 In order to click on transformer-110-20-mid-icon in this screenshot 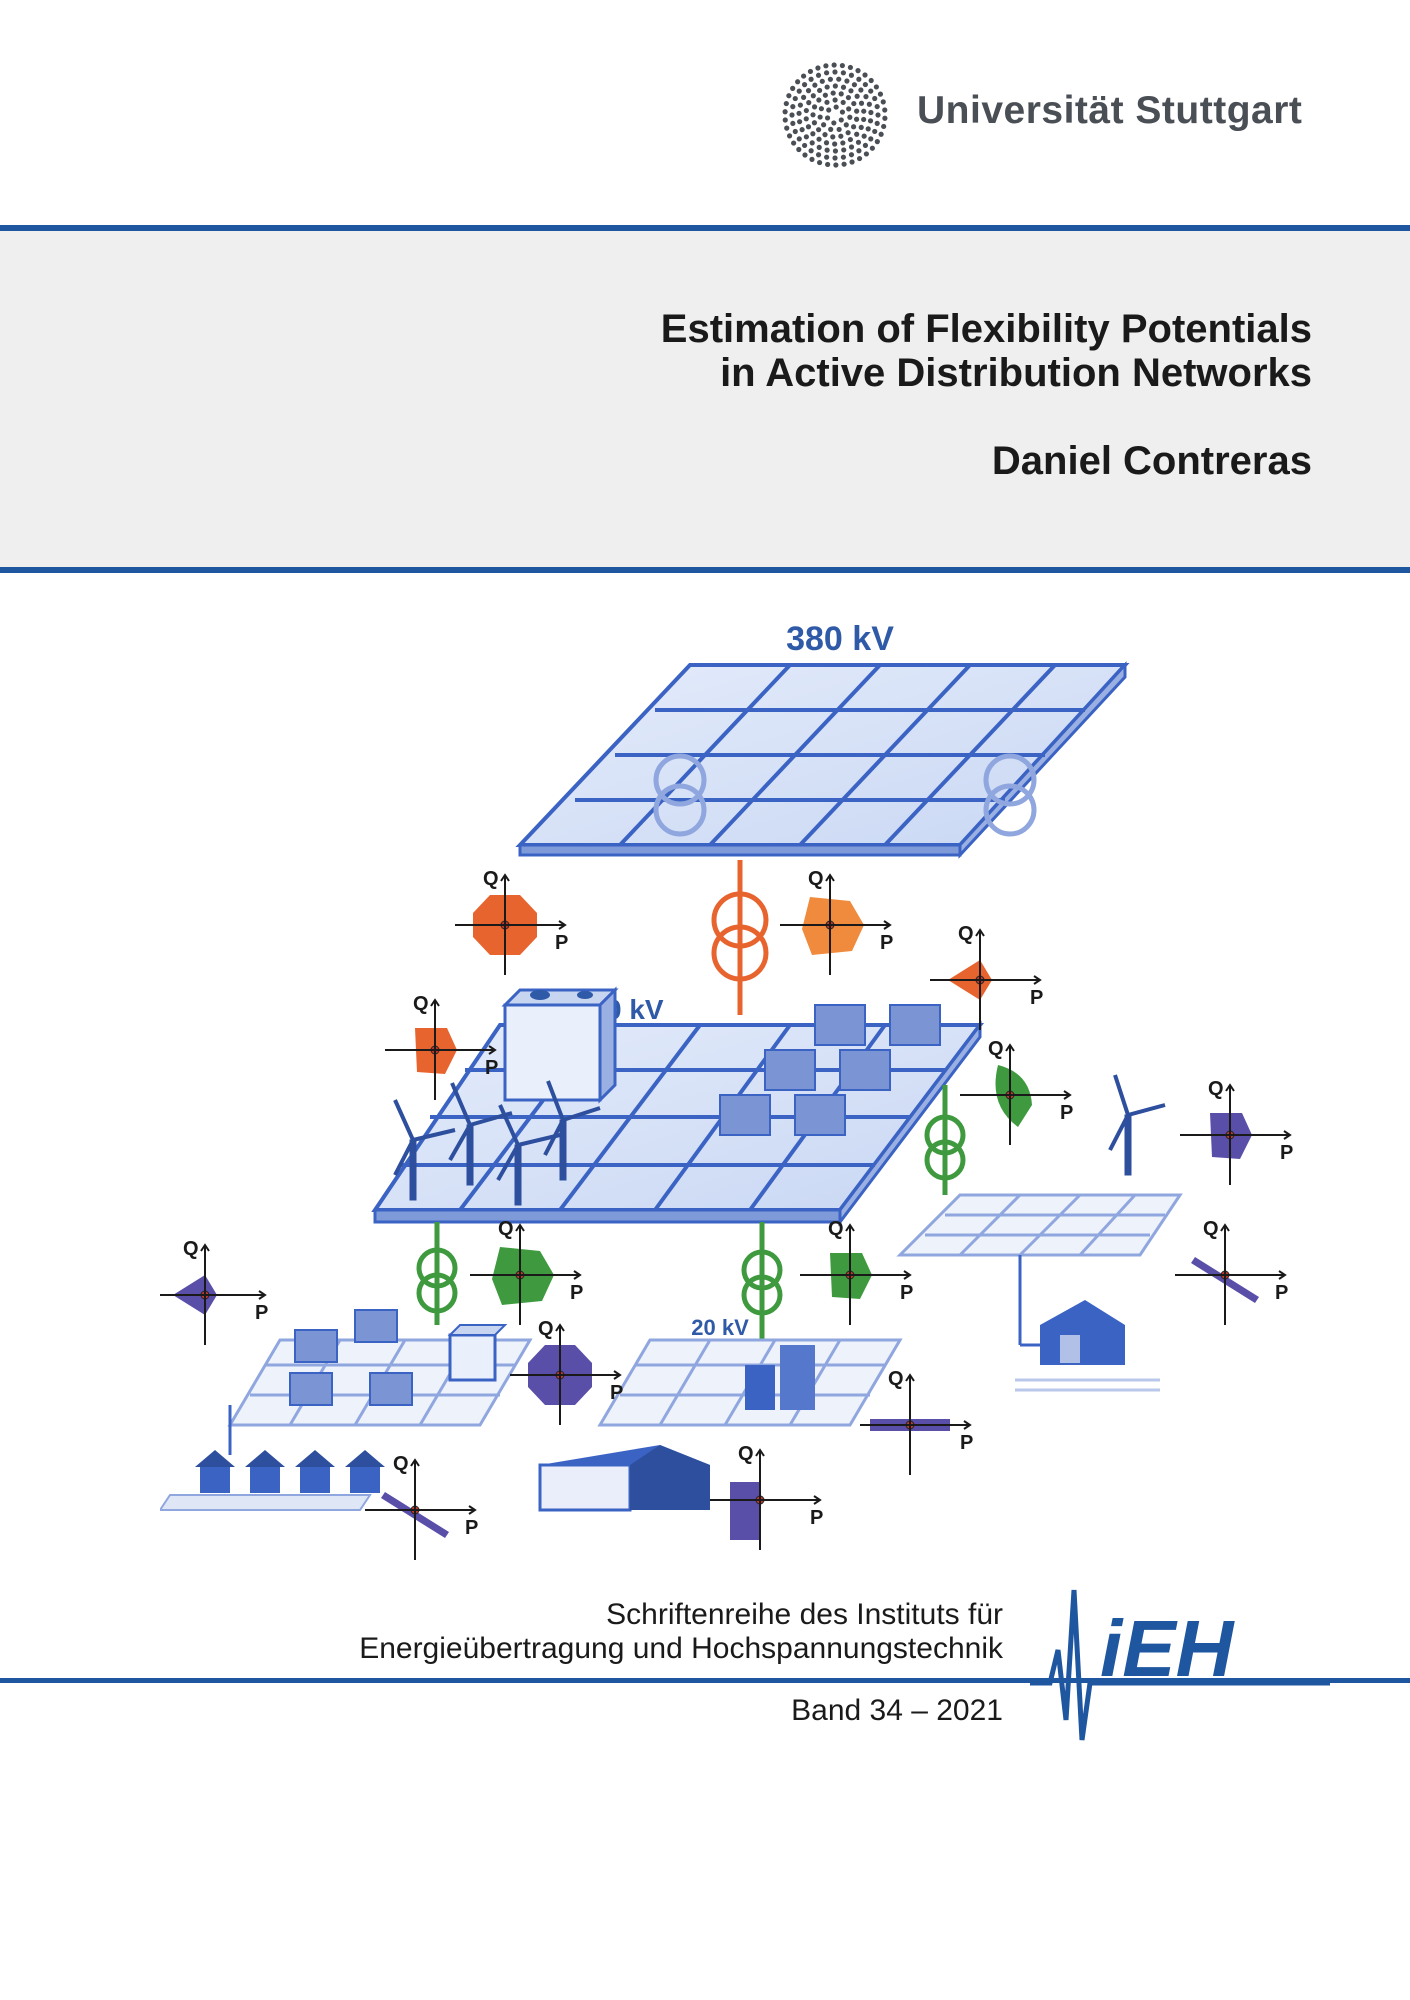, I will do `click(762, 1281)`.